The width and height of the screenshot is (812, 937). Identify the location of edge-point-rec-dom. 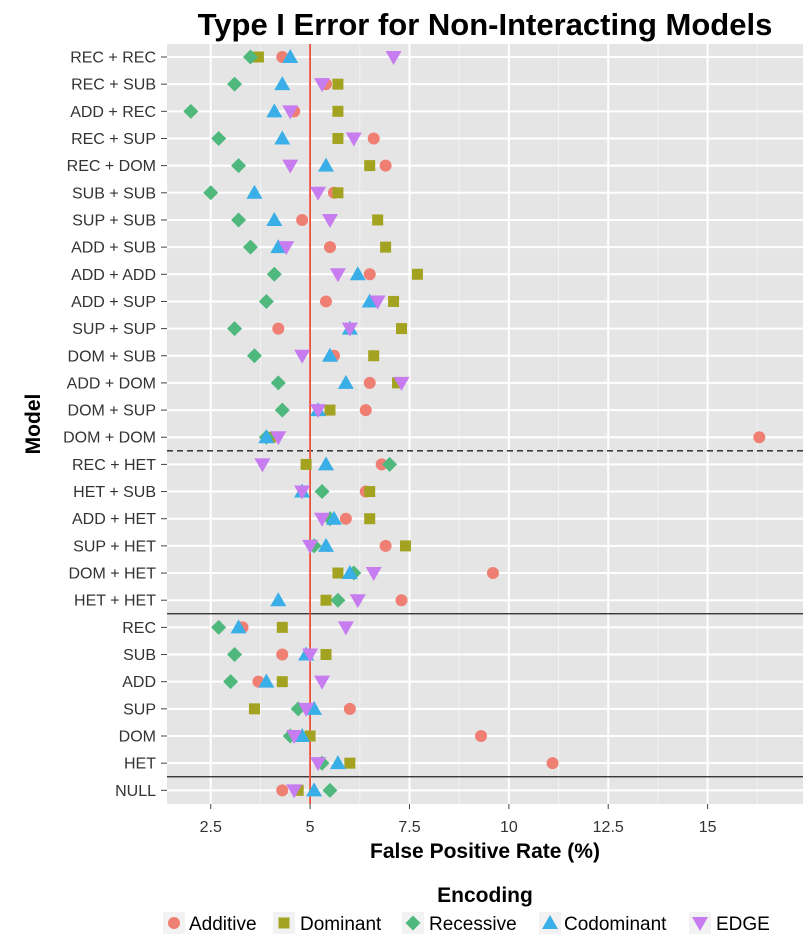
(290, 166).